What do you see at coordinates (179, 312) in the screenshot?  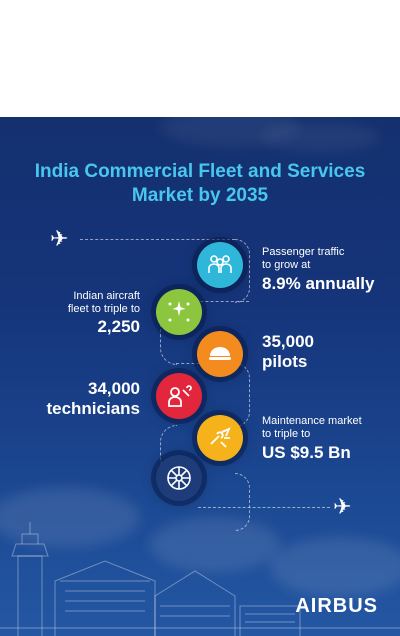 I see `aircraft-fleet-icon` at bounding box center [179, 312].